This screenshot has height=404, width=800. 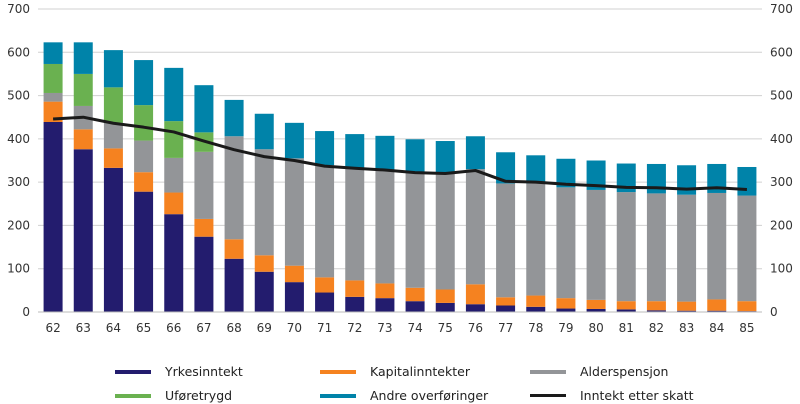 I want to click on x-tick-label: 72, so click(x=354, y=328).